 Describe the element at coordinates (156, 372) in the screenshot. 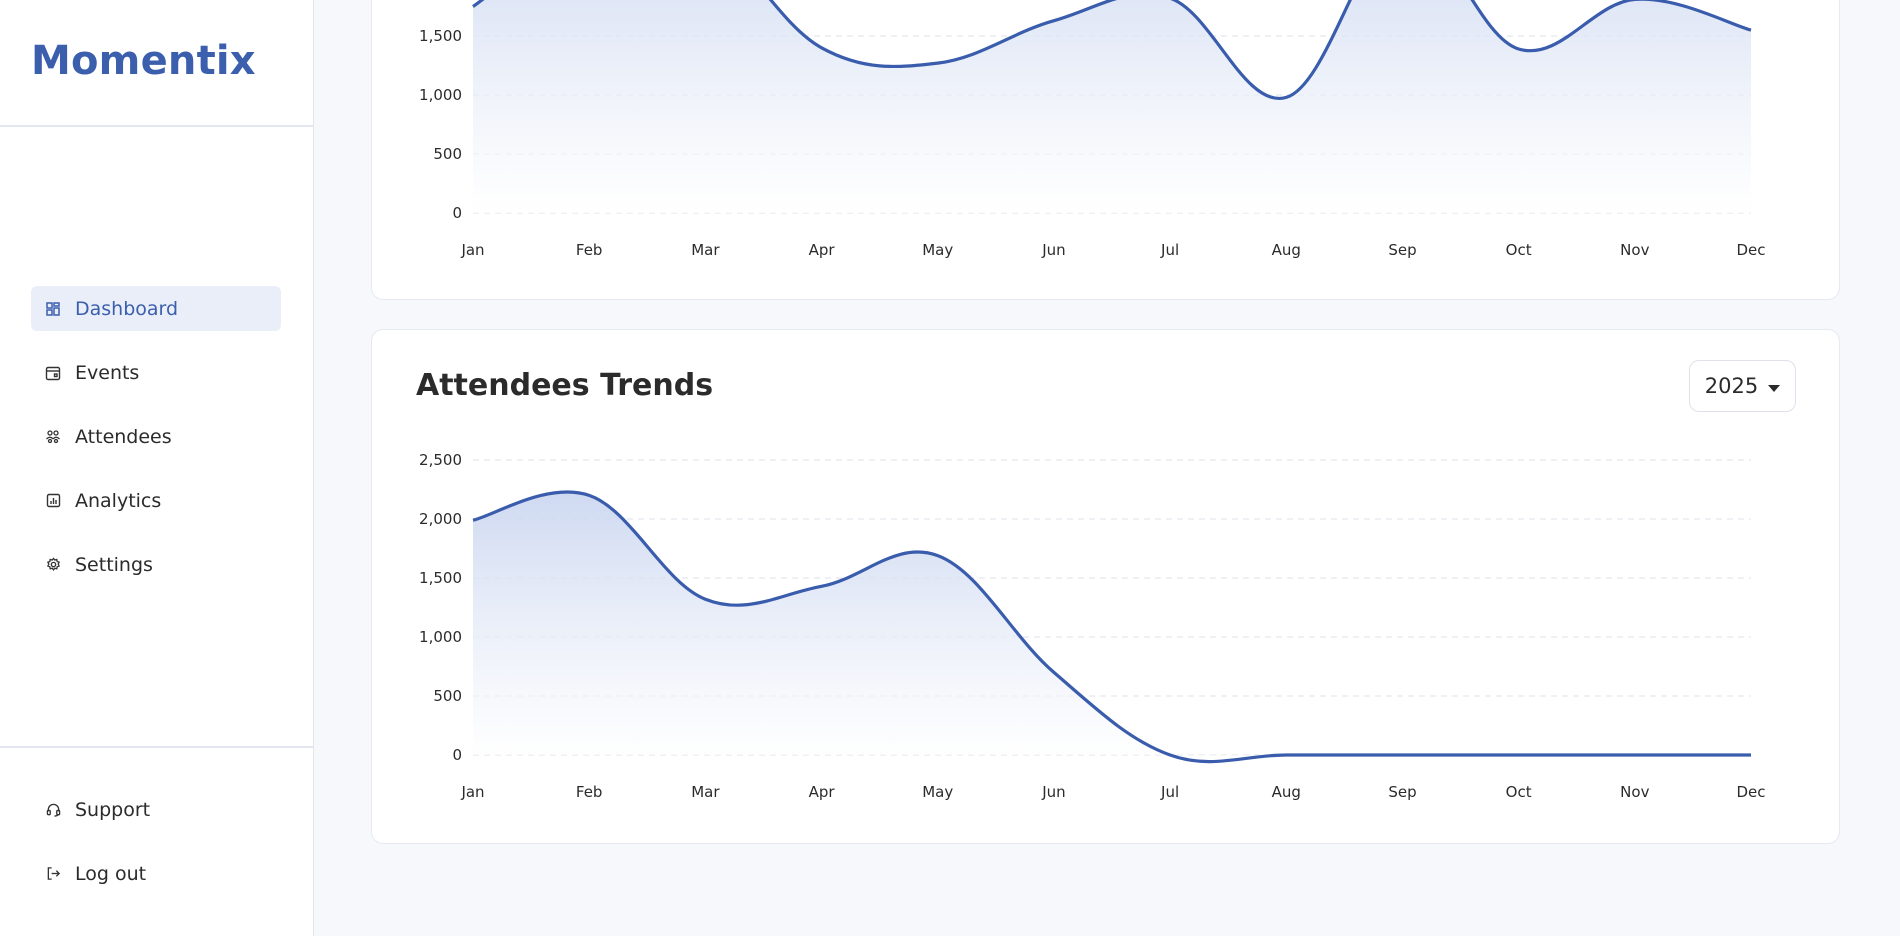

I see `sidebar-item-events: Events` at that location.